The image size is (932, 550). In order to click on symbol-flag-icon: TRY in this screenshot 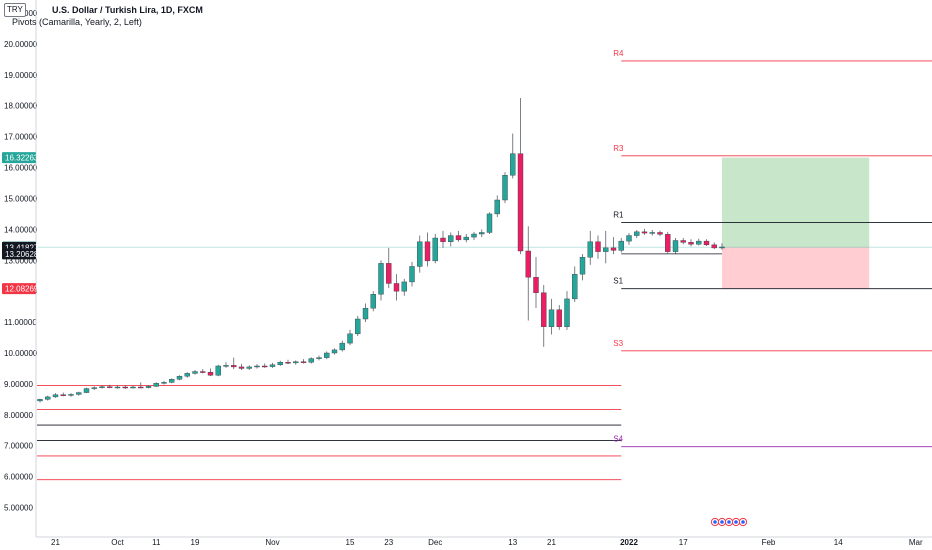, I will do `click(15, 10)`.